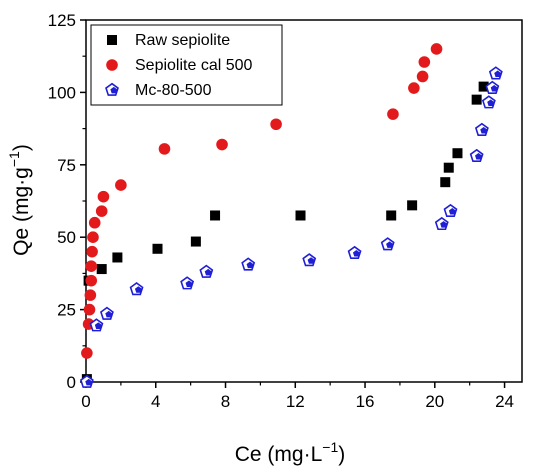 The width and height of the screenshot is (550, 472). Describe the element at coordinates (225, 401) in the screenshot. I see `x-tick-label: 8` at that location.